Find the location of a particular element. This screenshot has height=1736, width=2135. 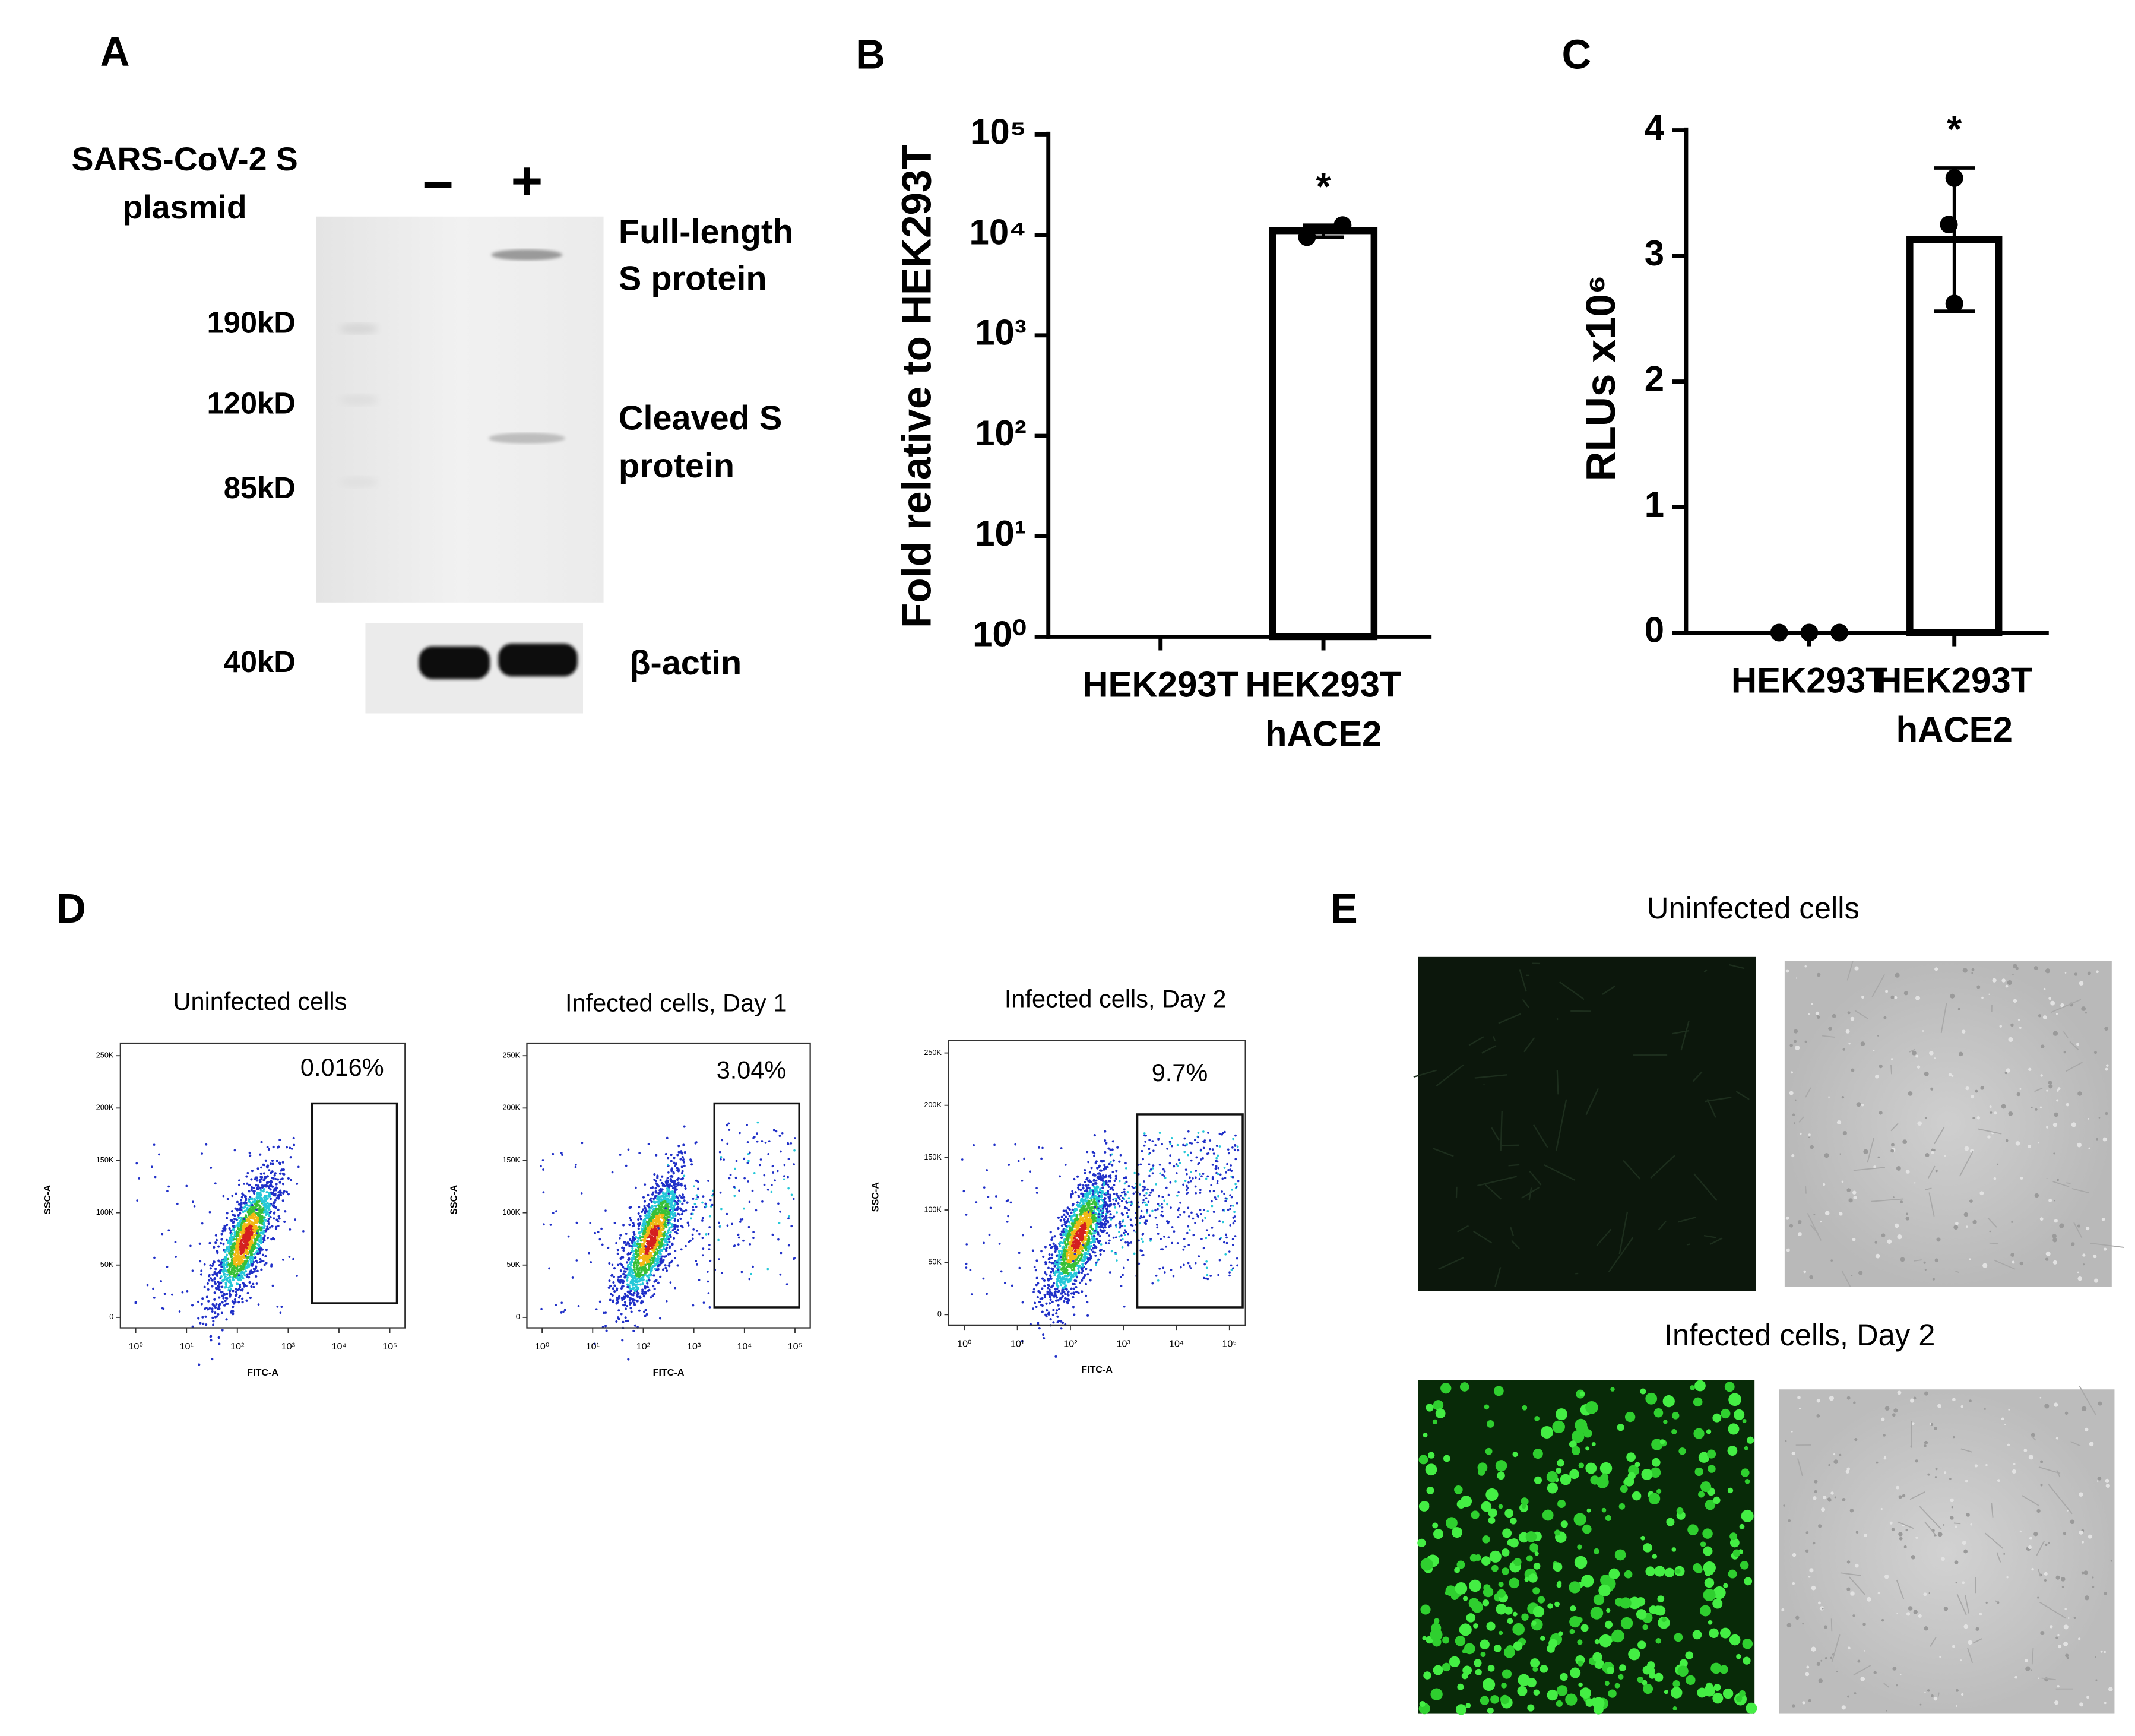

ladder-band is located at coordinates (358, 482).